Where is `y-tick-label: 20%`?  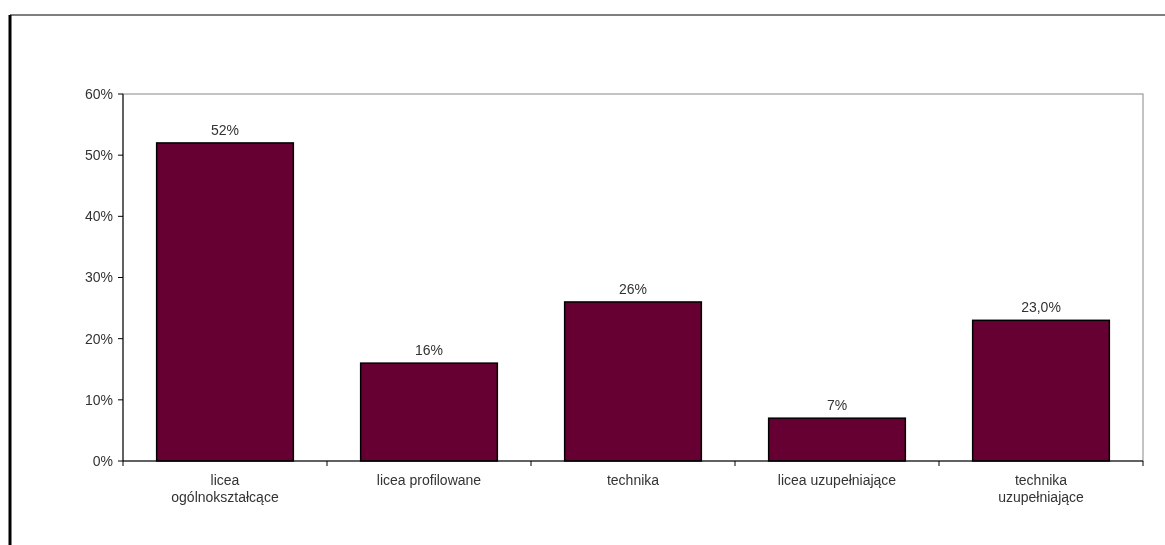 y-tick-label: 20% is located at coordinates (98, 338).